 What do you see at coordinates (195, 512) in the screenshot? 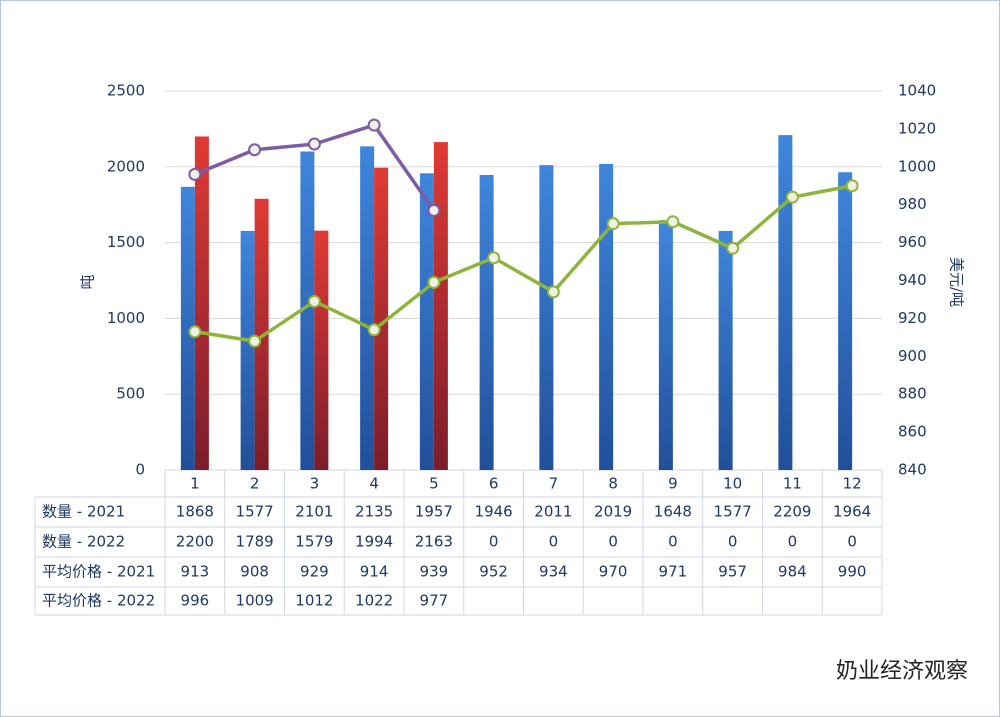
I see `table-cell: 1868` at bounding box center [195, 512].